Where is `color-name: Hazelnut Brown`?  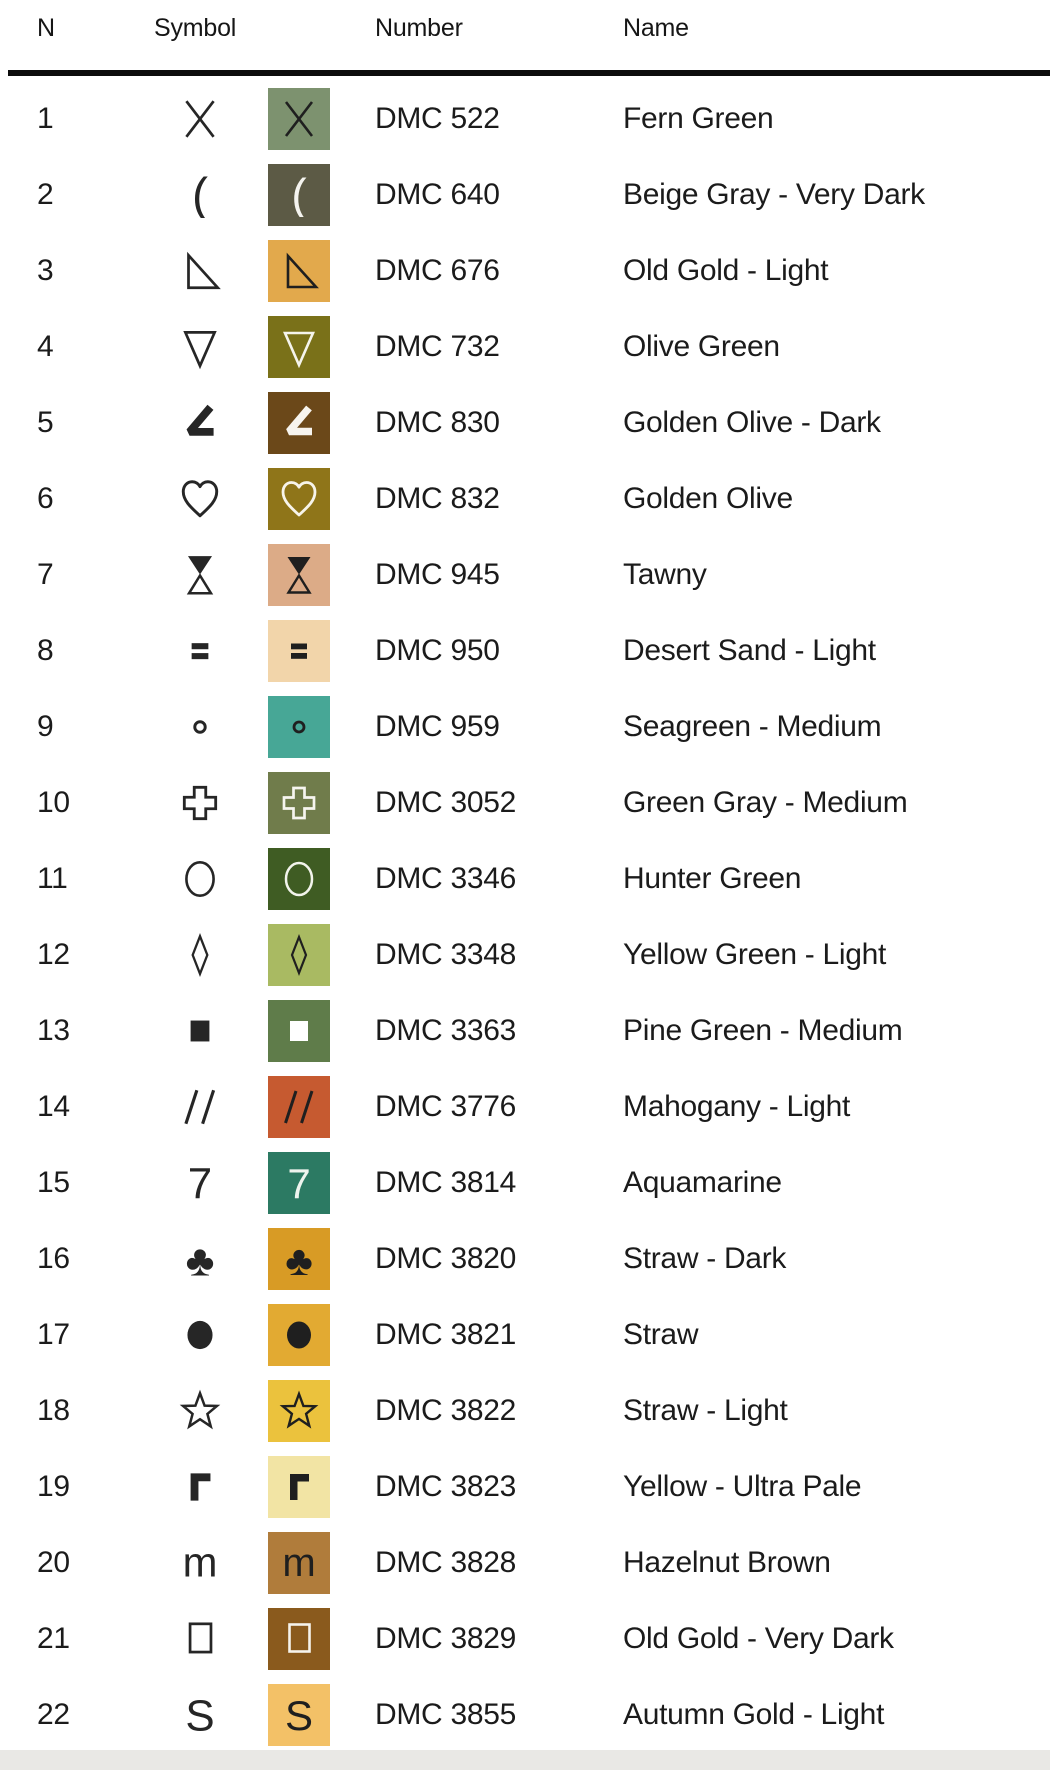
color-name: Hazelnut Brown is located at coordinates (727, 1562).